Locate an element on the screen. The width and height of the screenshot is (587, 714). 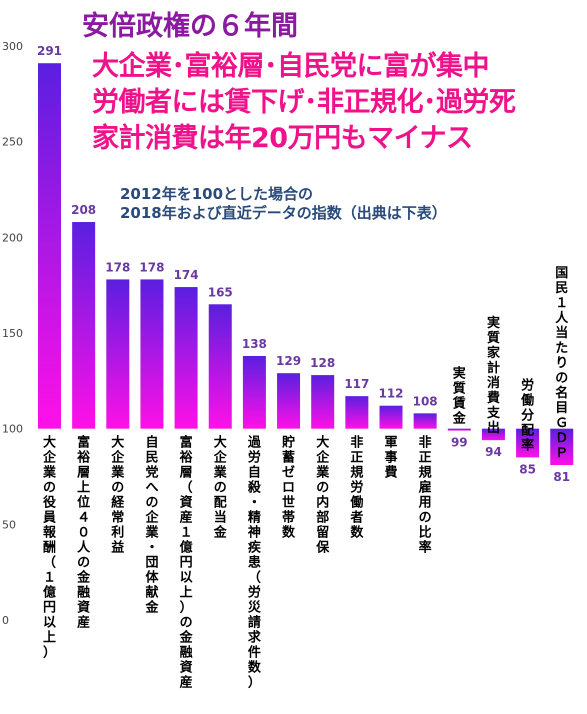
category-label: 富裕層（資産１億円以上）の金融資産 is located at coordinates (186, 563).